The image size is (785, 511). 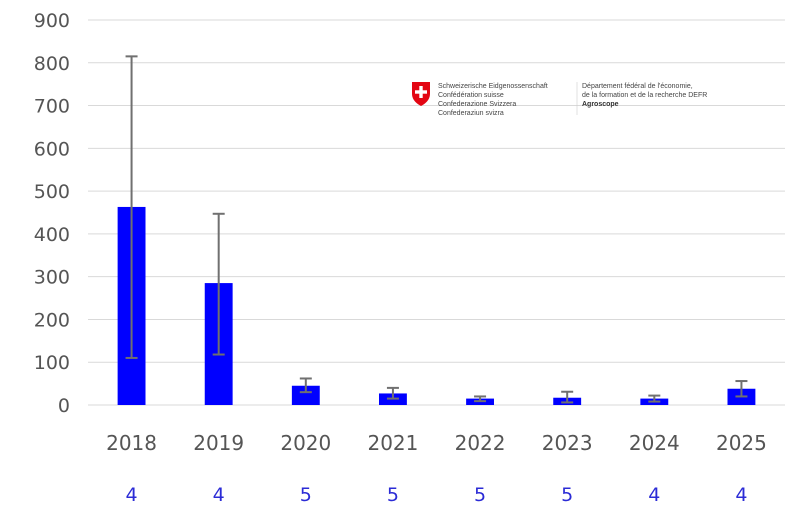 What do you see at coordinates (471, 113) in the screenshot?
I see `logo-line-4: Confederaziun svizra` at bounding box center [471, 113].